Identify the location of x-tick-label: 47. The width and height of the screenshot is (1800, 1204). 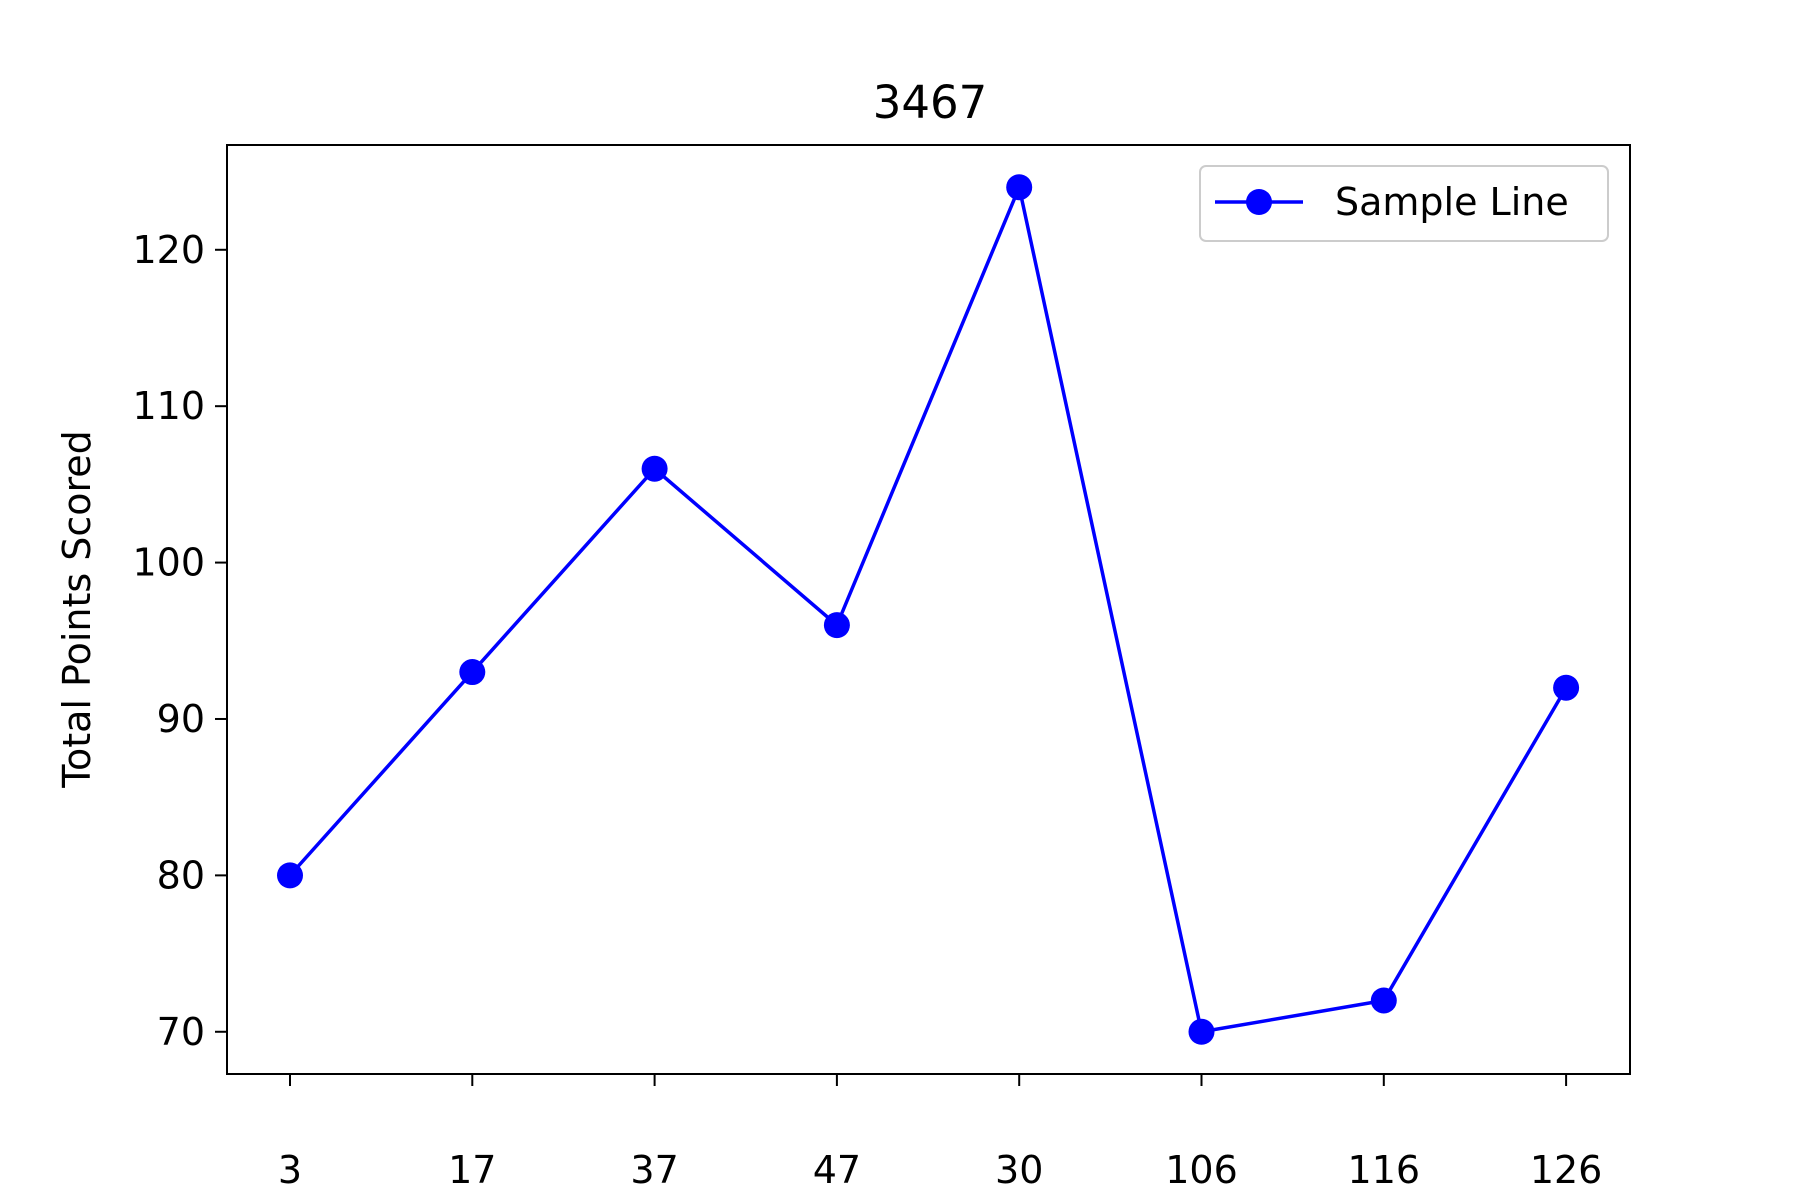
(837, 1170).